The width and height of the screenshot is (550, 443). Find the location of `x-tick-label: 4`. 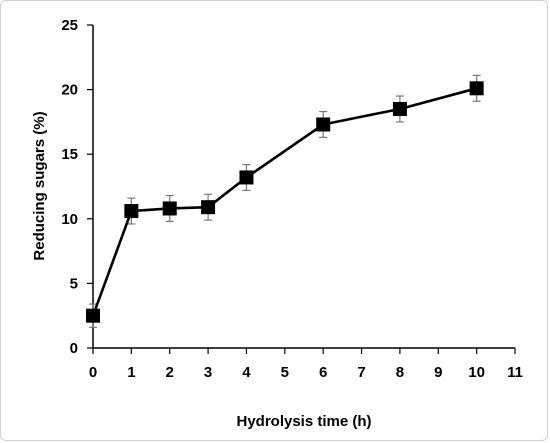

x-tick-label: 4 is located at coordinates (246, 372).